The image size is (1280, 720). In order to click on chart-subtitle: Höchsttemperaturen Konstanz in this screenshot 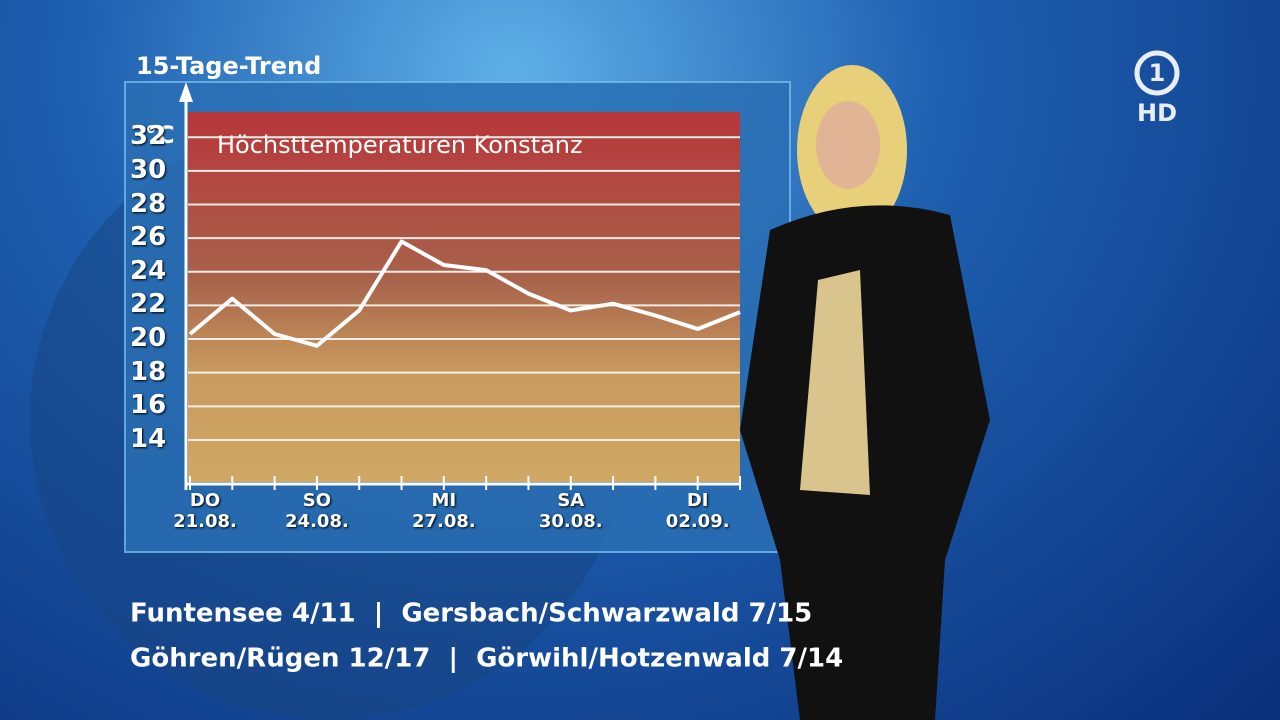, I will do `click(400, 145)`.